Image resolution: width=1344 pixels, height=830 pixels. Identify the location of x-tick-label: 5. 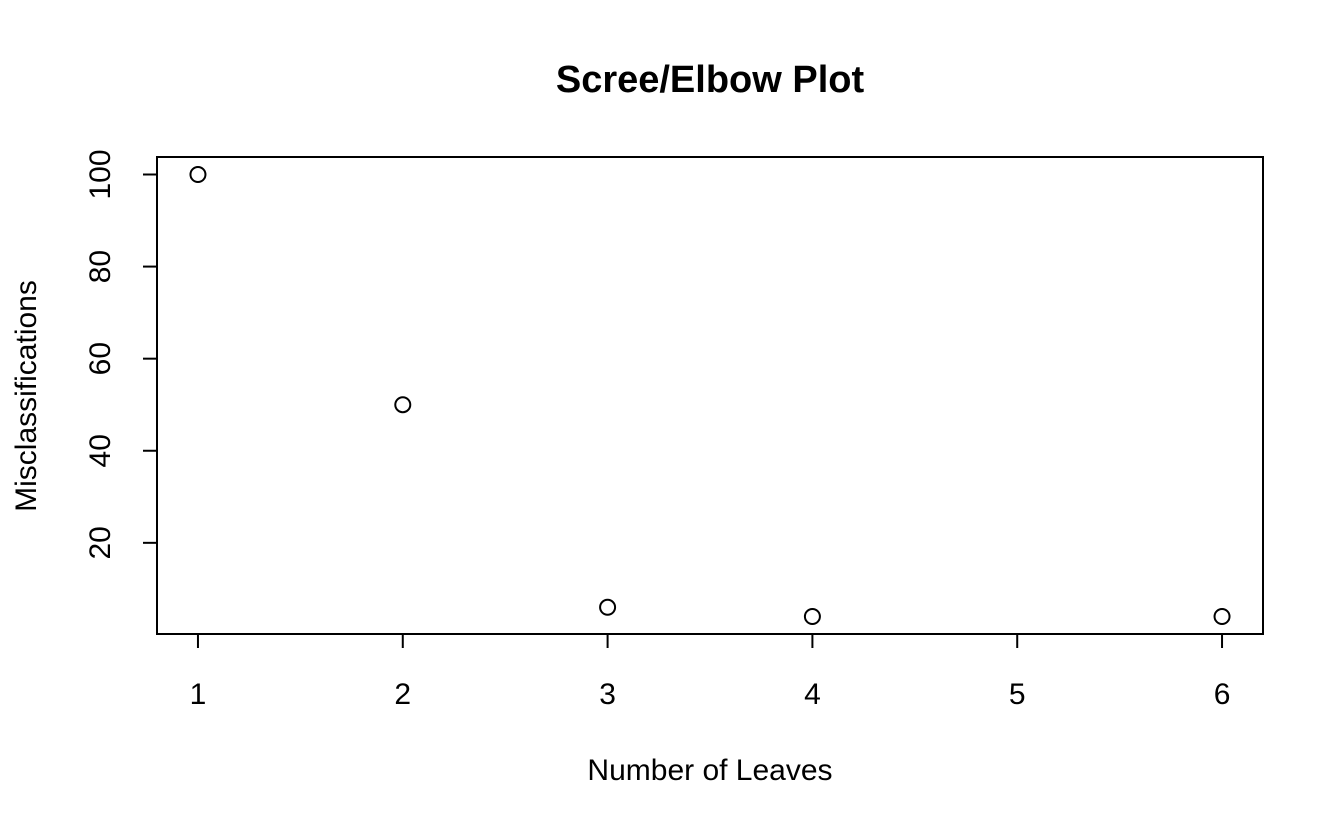
(1017, 694).